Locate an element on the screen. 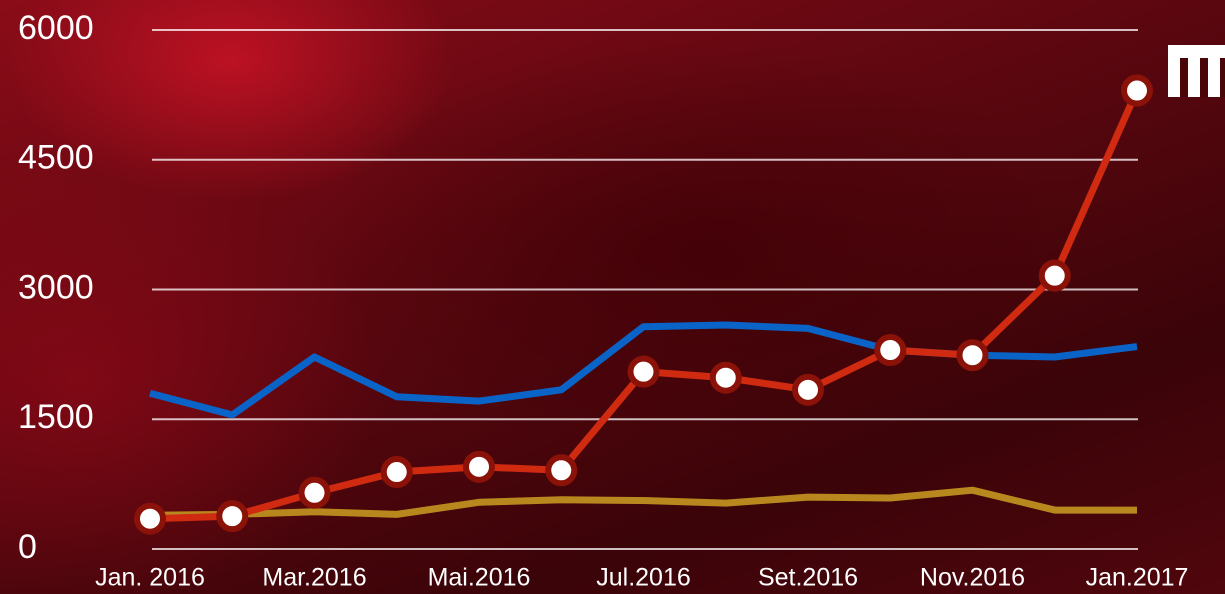 The image size is (1225, 594). x-tick-label: Jan.2017 is located at coordinates (1137, 578).